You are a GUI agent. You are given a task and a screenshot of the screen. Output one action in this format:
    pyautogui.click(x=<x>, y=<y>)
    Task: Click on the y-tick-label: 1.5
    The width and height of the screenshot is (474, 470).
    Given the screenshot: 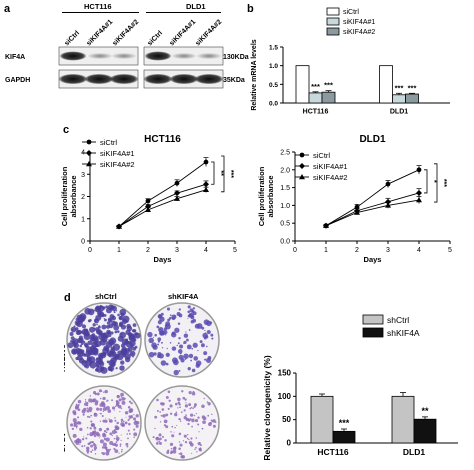 What is the action you would take?
    pyautogui.click(x=285, y=188)
    